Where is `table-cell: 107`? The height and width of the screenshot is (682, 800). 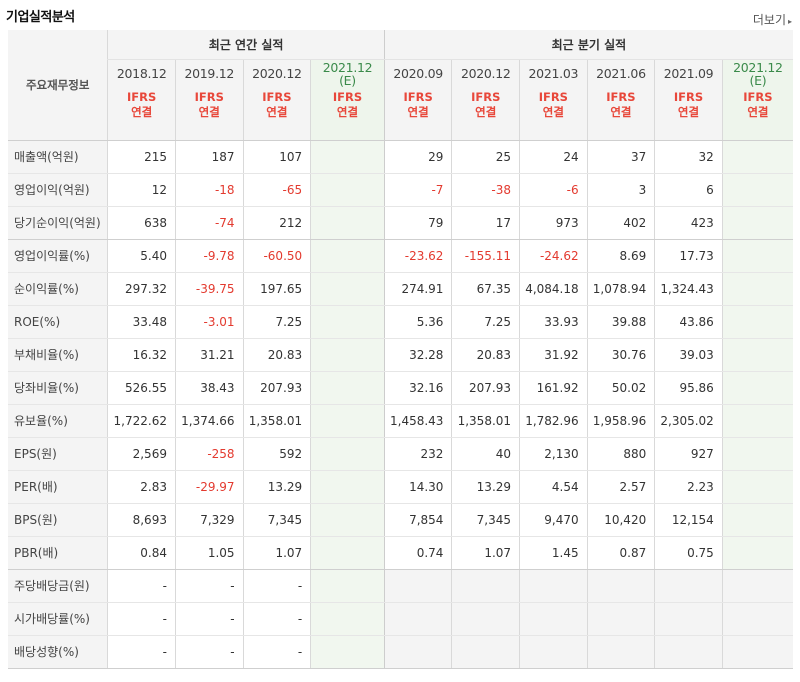 table-cell: 107 is located at coordinates (276, 157).